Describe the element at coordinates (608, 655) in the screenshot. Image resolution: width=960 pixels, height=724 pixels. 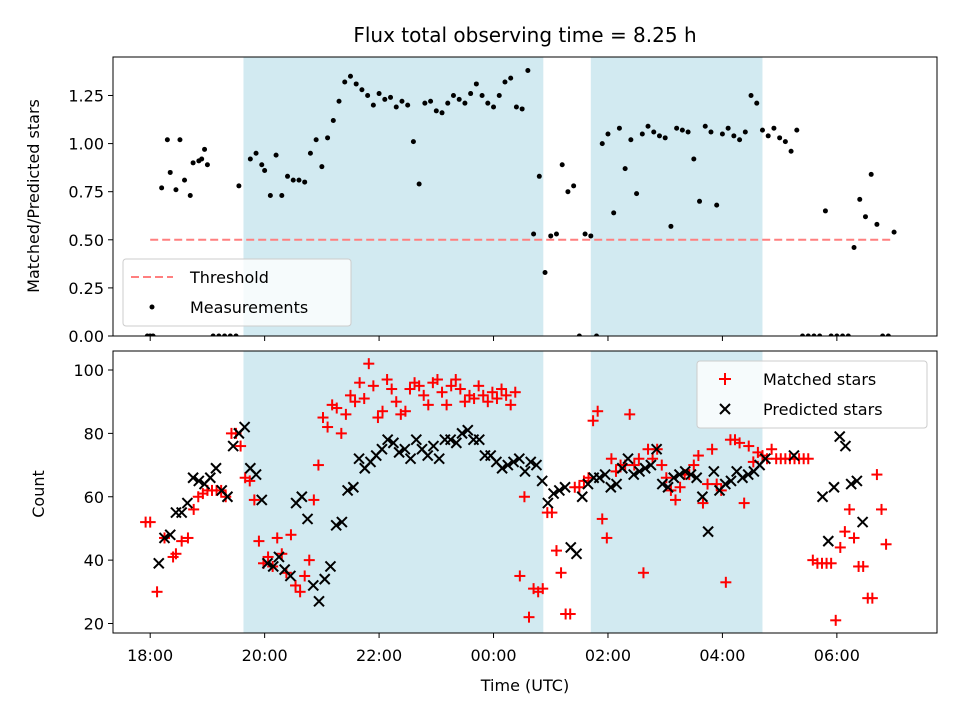
I see `x-tick-label: 02:00` at that location.